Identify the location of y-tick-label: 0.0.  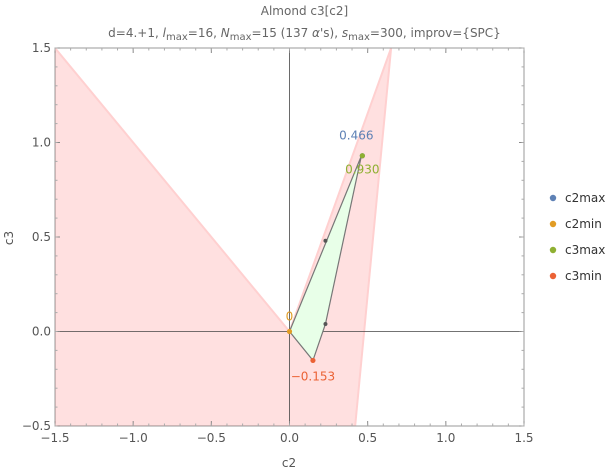
(41, 332).